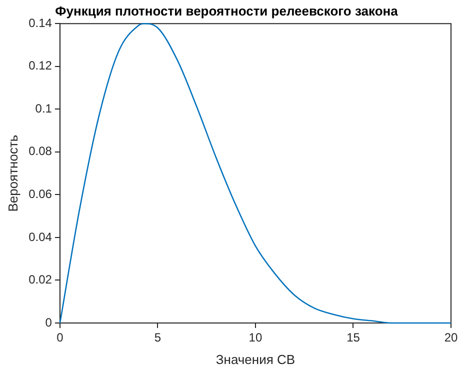 The width and height of the screenshot is (465, 372). What do you see at coordinates (353, 337) in the screenshot?
I see `x-tick-label: 15` at bounding box center [353, 337].